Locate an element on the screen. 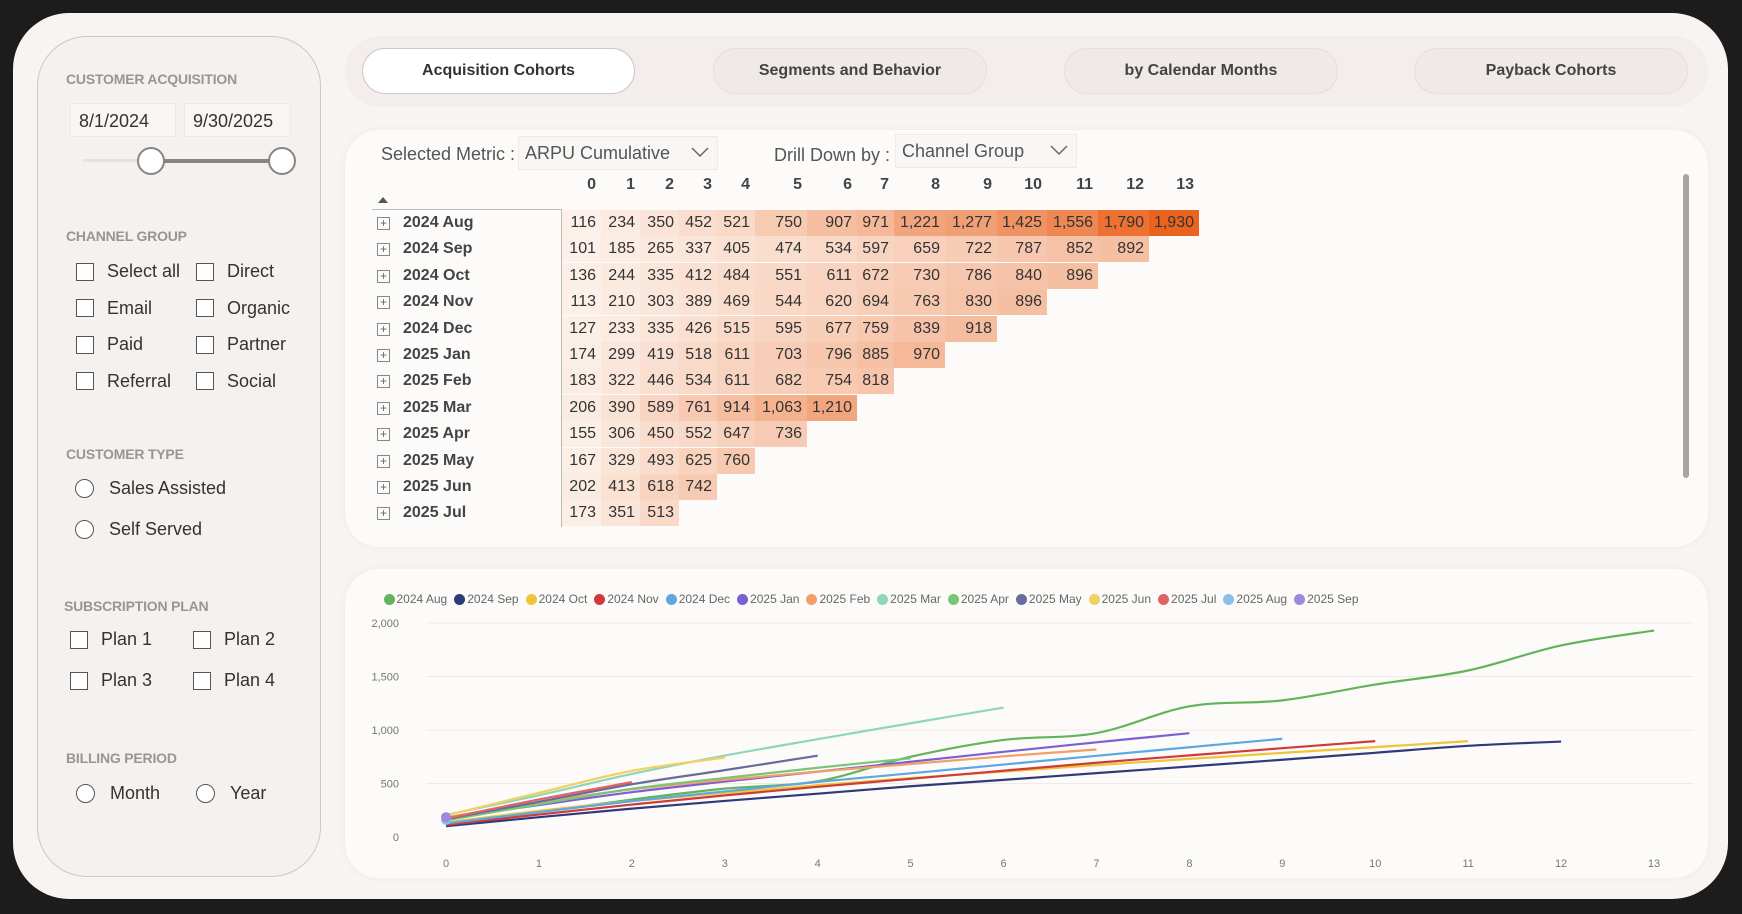  start-date-input: 8/1/2024 is located at coordinates (123, 120).